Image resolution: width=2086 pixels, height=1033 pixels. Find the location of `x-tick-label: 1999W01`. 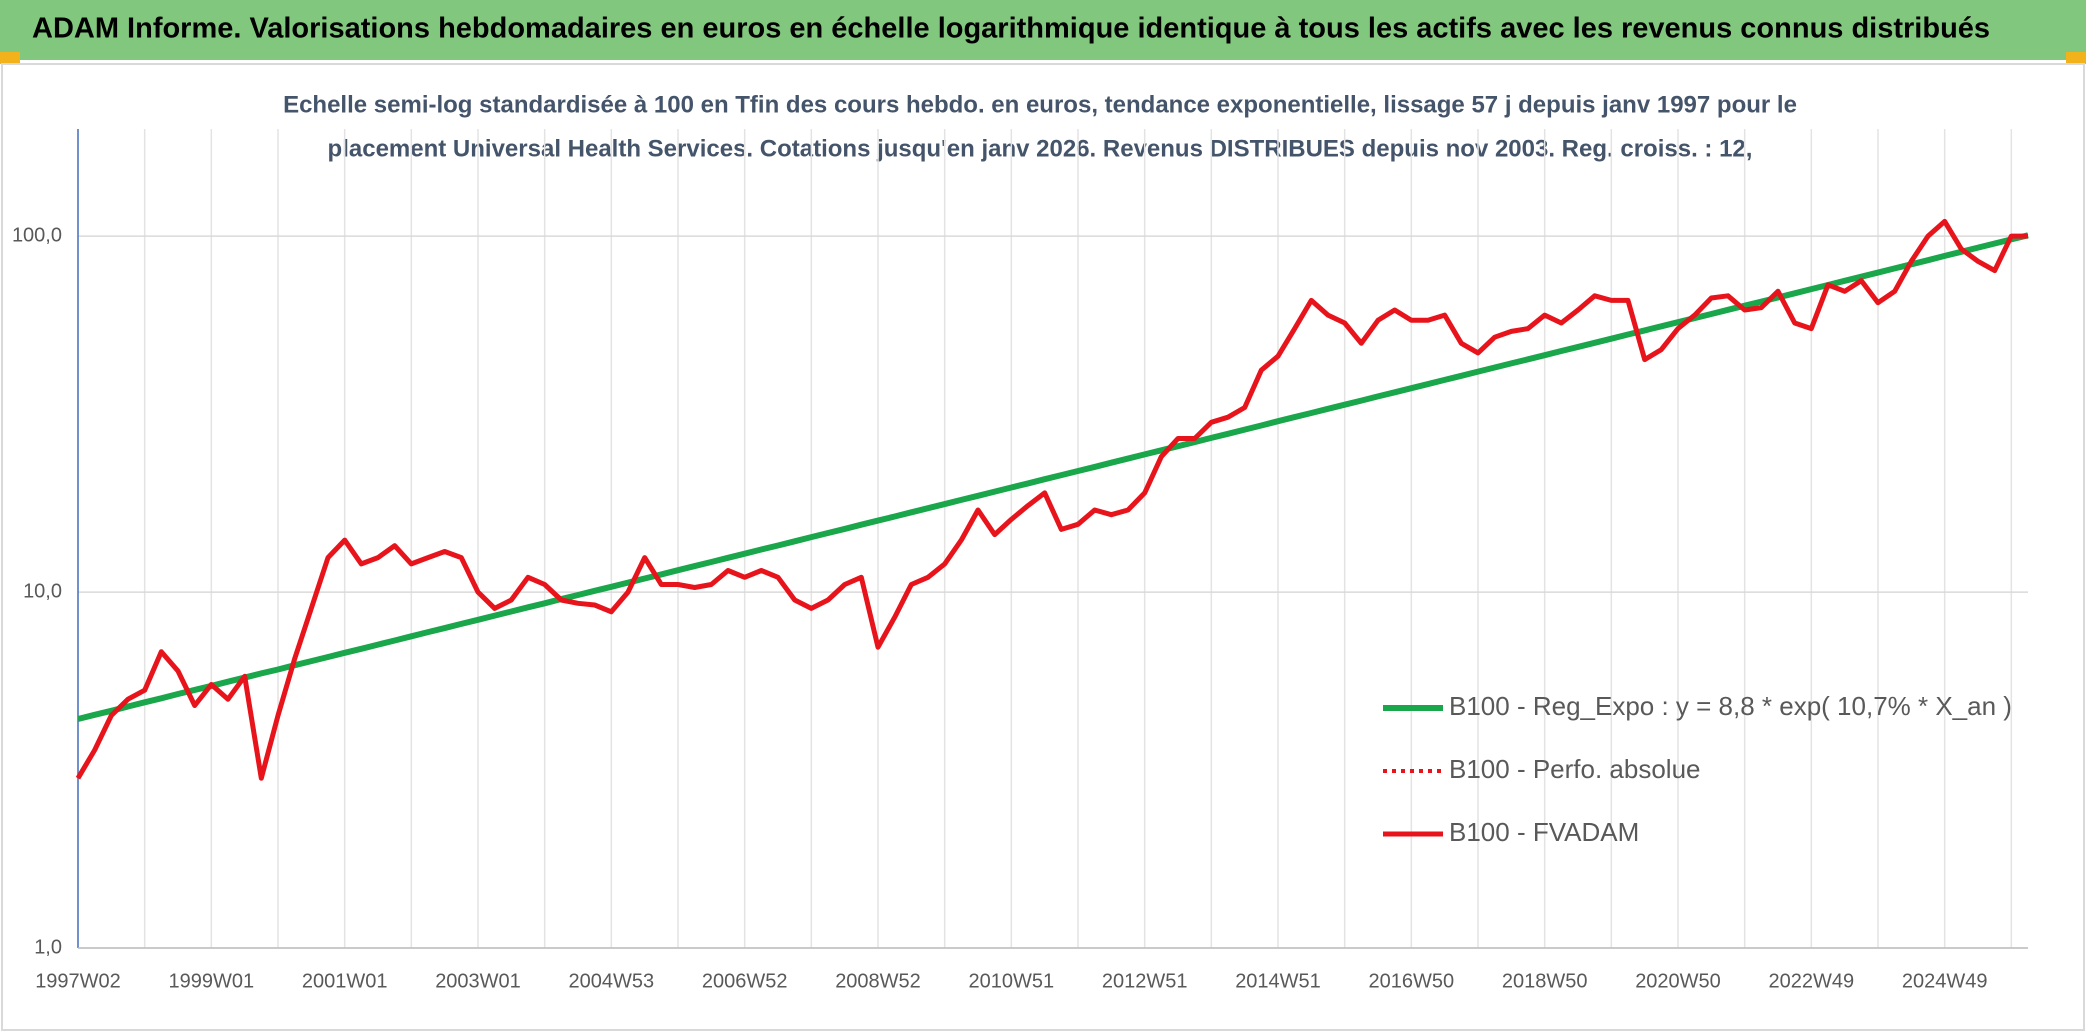

x-tick-label: 1999W01 is located at coordinates (212, 981).